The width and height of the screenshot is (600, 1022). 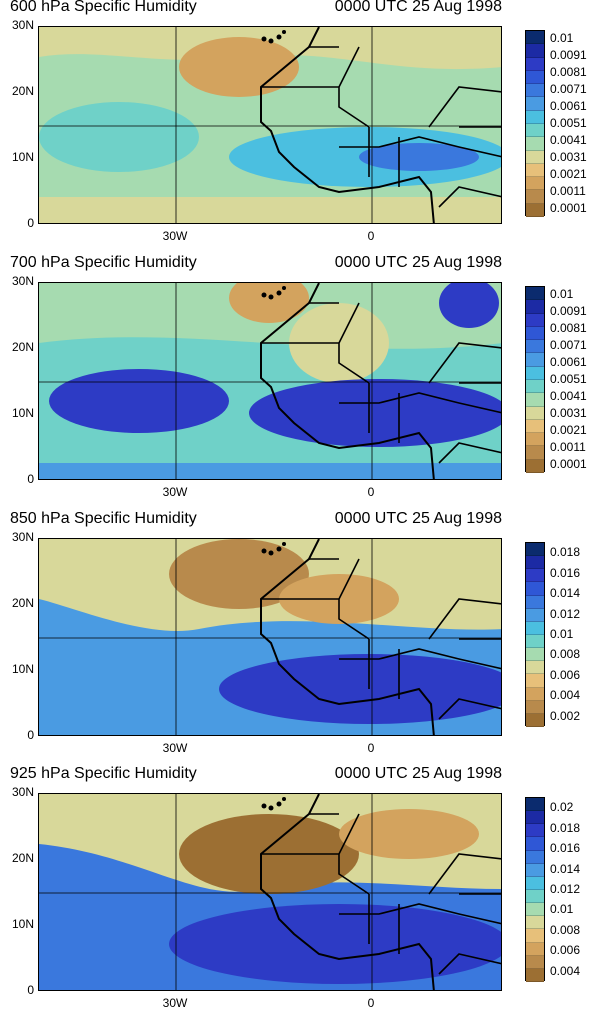 I want to click on panel-title: 600 hPa Specific Humidity, so click(x=103, y=7).